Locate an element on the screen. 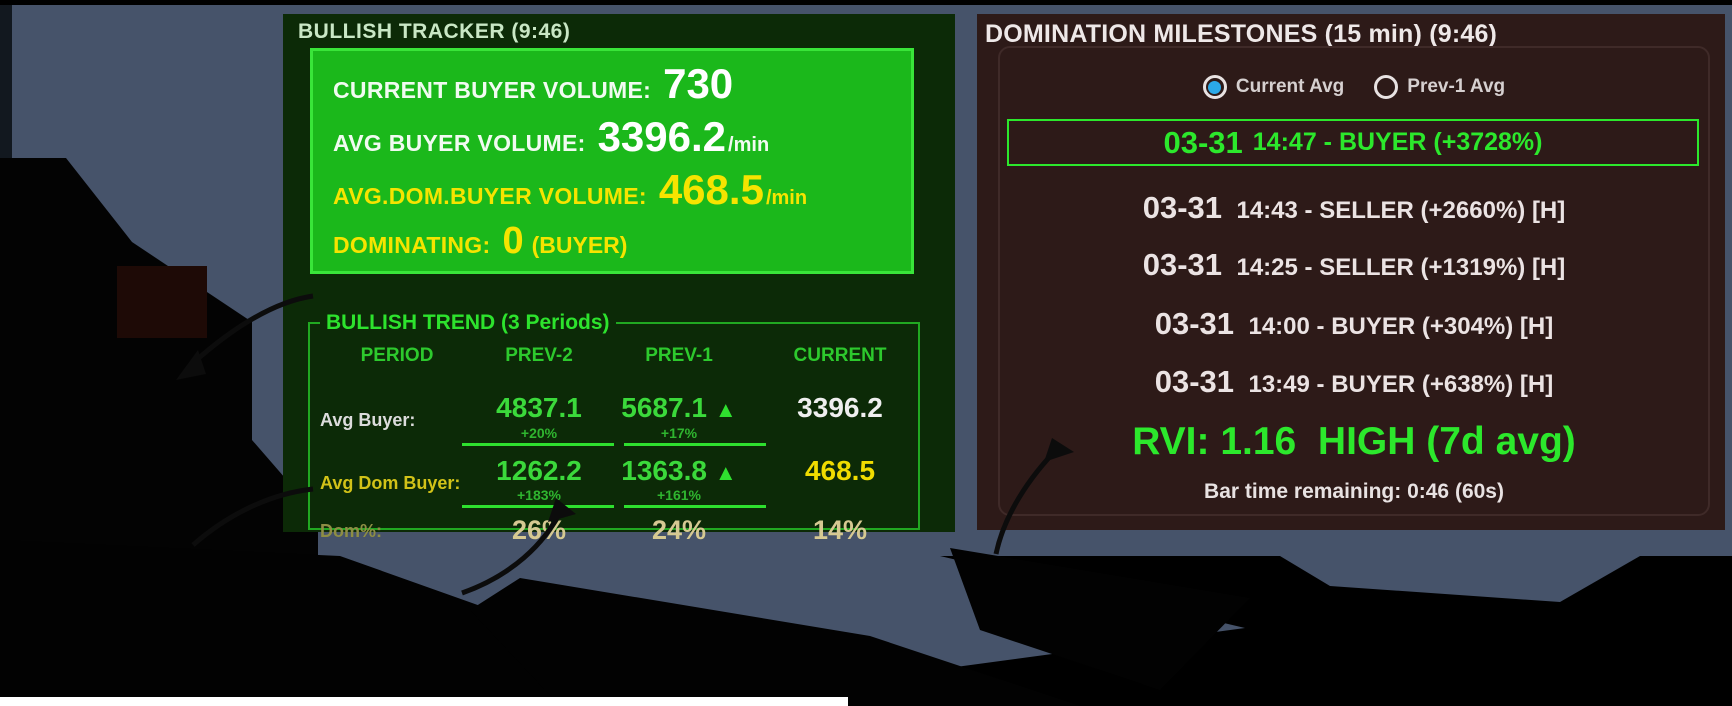  milestone-detail: 14:47 - BUYER (+3728%) is located at coordinates (1397, 142).